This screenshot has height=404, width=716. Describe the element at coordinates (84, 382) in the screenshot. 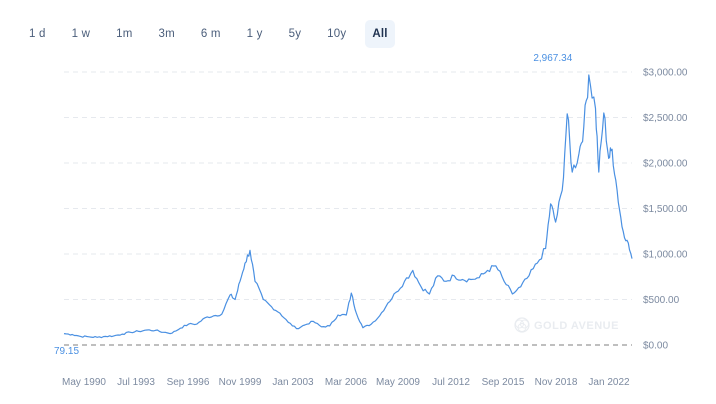

I see `x-tick-label: May 1990` at that location.